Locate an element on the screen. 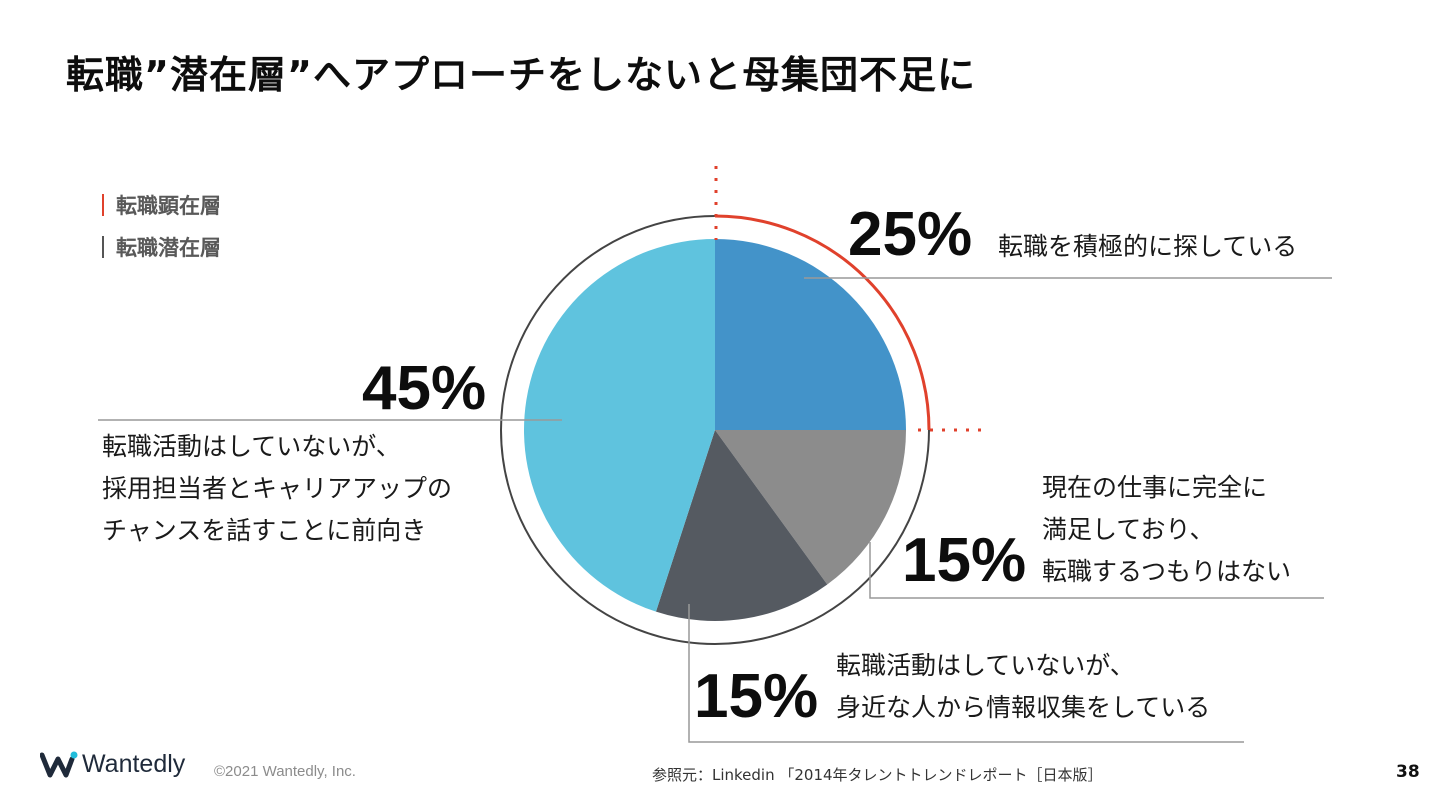 Image resolution: width=1440 pixels, height=810 pixels. legend-item-active: 転職顕在層 is located at coordinates (161, 205).